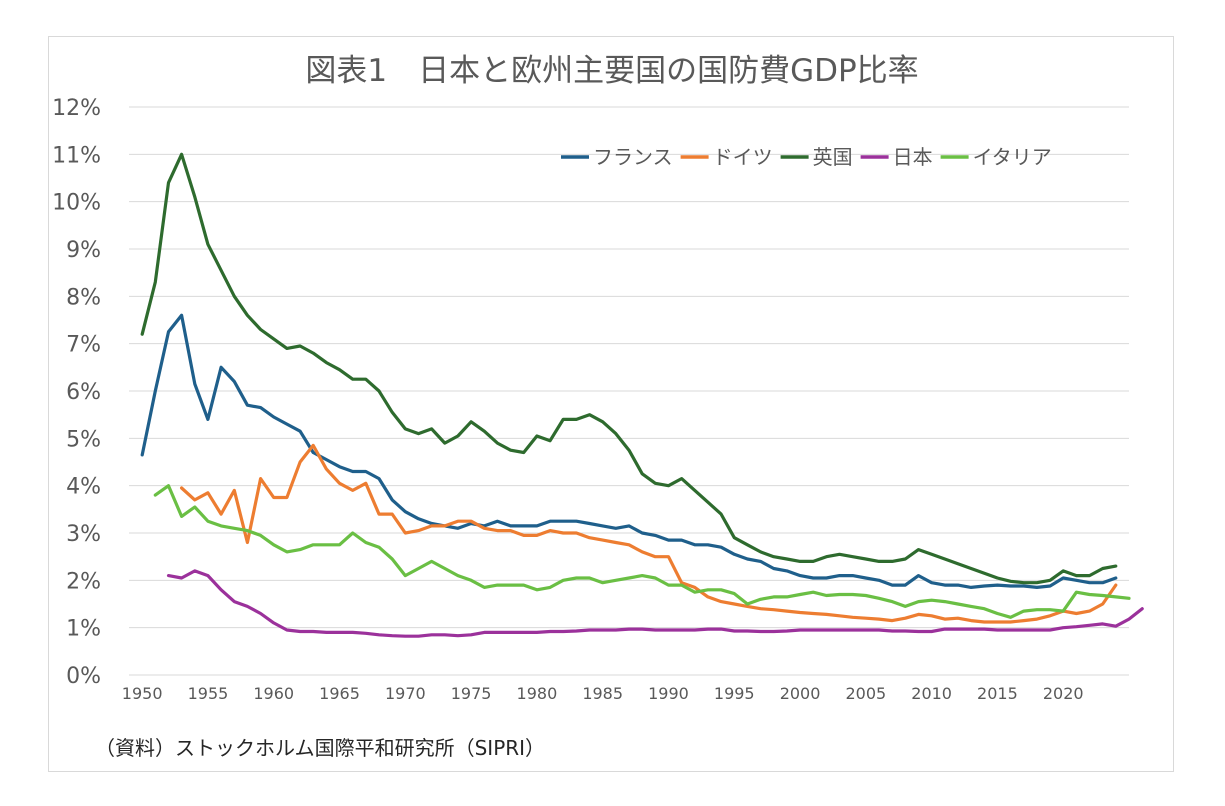  I want to click on x-tick-label: 1960, so click(273, 693).